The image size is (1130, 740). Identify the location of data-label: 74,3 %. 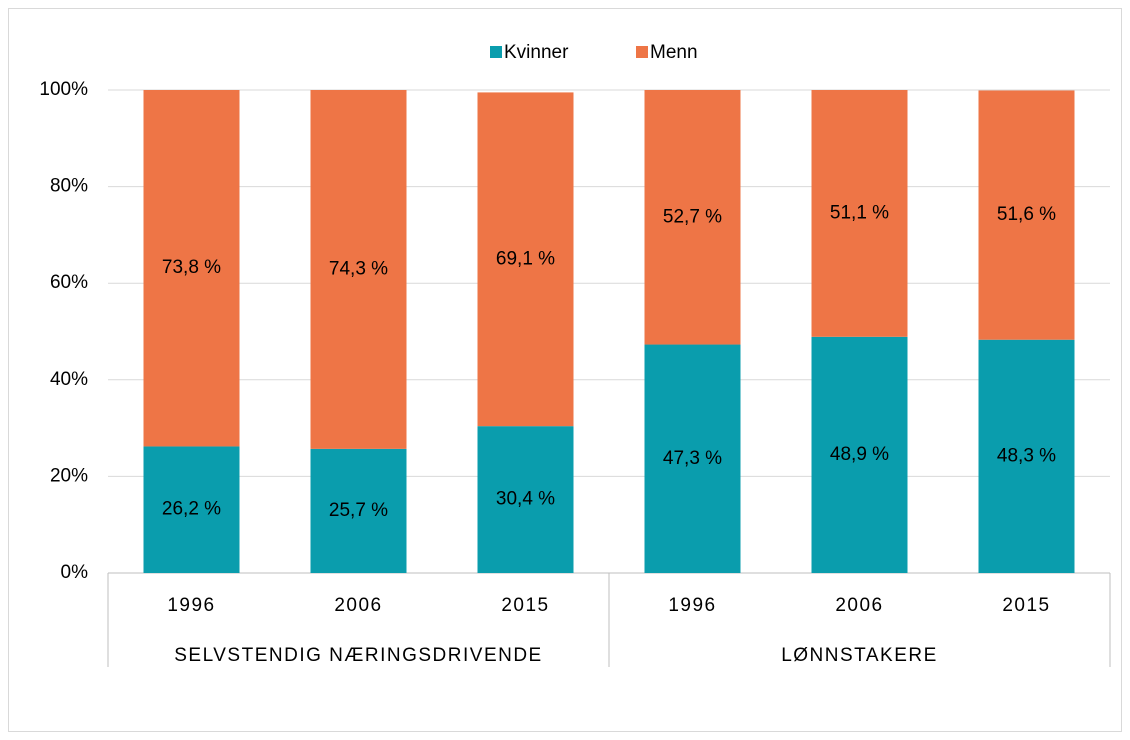
(358, 268).